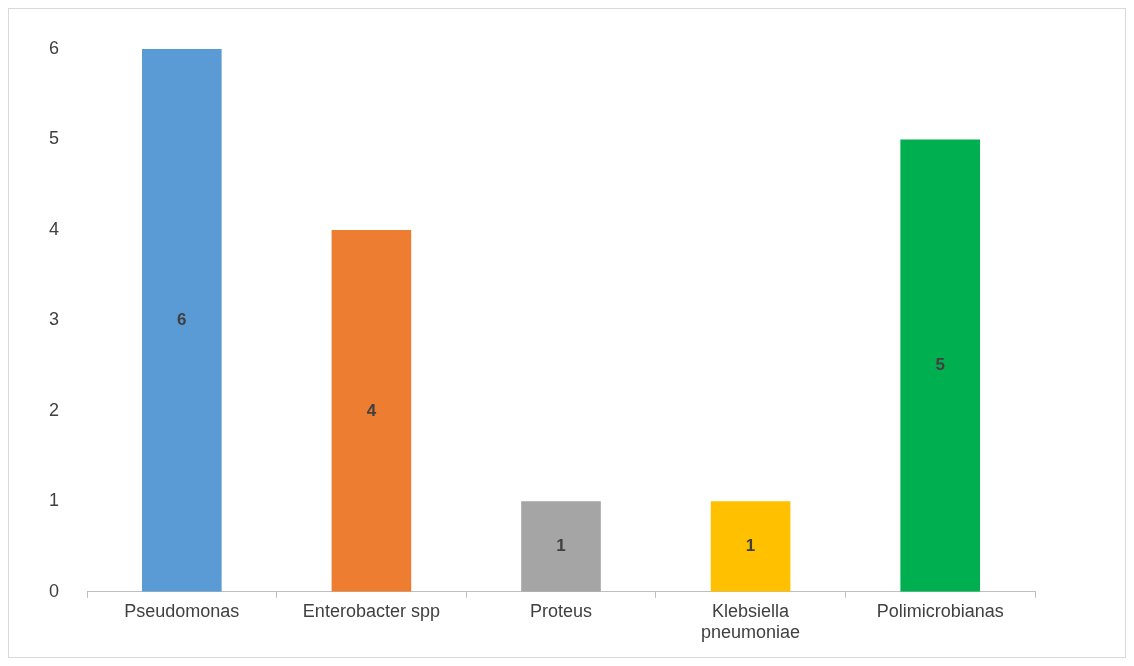 Image resolution: width=1134 pixels, height=666 pixels. What do you see at coordinates (54, 138) in the screenshot?
I see `y-tick-label: 5` at bounding box center [54, 138].